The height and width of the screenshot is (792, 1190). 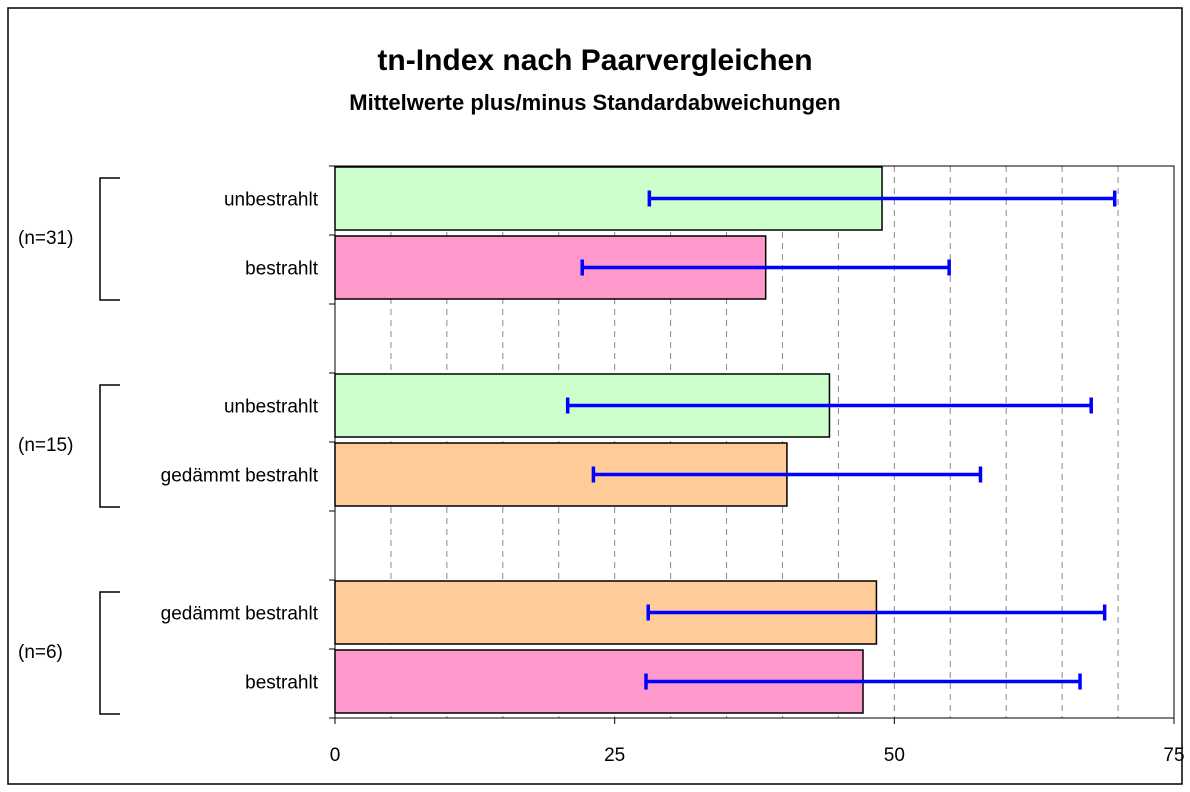 What do you see at coordinates (894, 755) in the screenshot?
I see `x-tick-label: 50` at bounding box center [894, 755].